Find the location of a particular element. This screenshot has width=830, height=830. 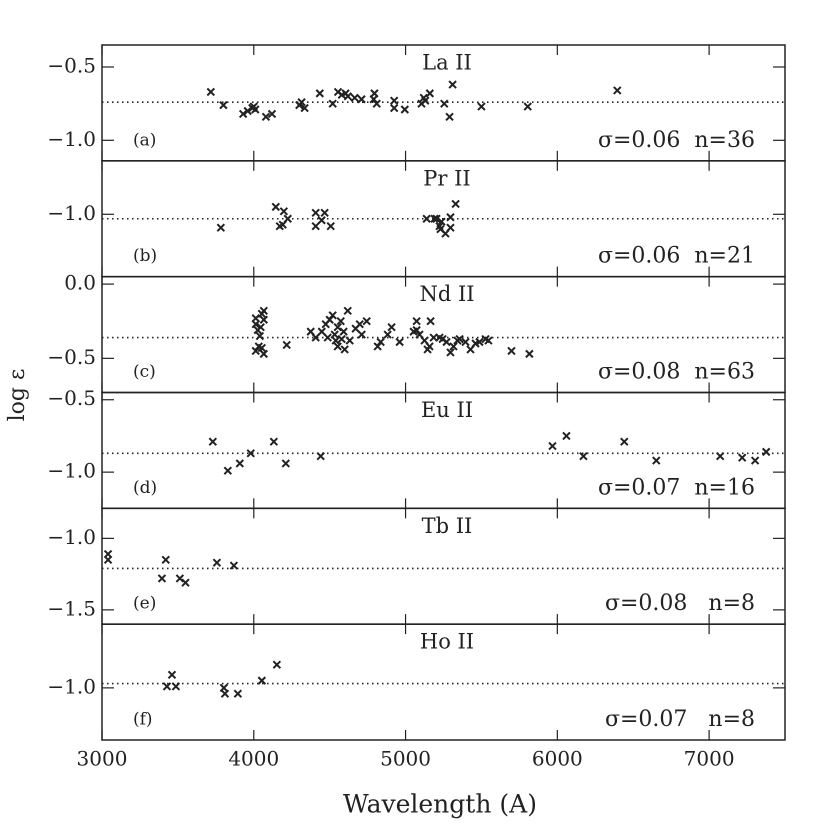

x-tick-label: 4000 is located at coordinates (253, 759).